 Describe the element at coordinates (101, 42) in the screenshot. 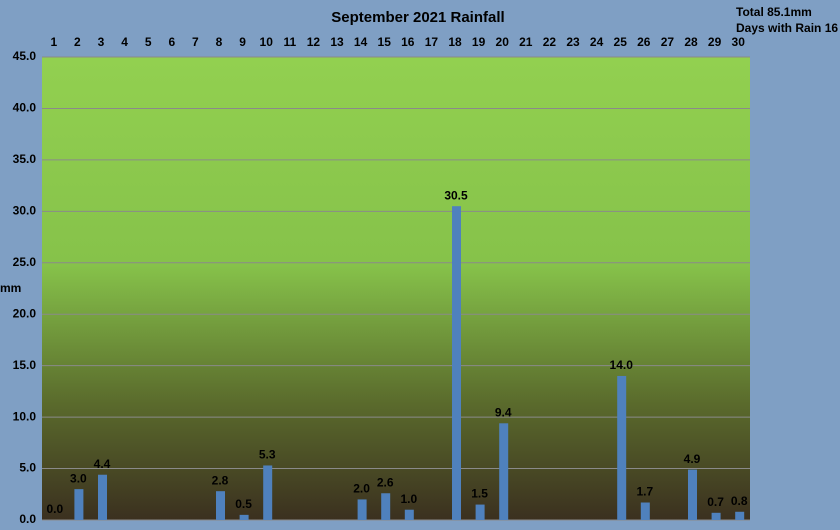

I see `x-tick-label: 3` at that location.